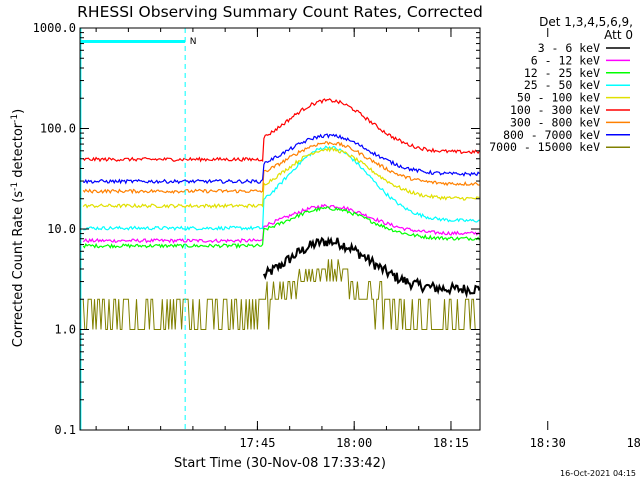 The height and width of the screenshot is (480, 640). I want to click on legend-label: 300 - 800 keV, so click(555, 122).